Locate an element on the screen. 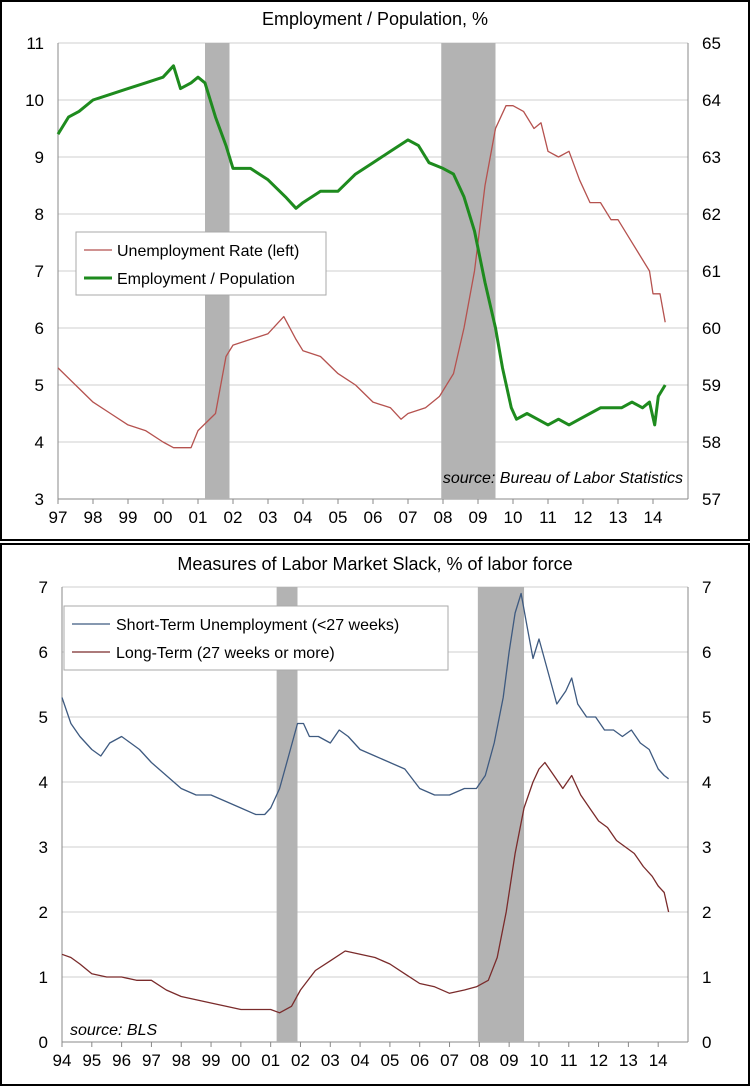 This screenshot has width=750, height=1086. left-tick-label: 8 is located at coordinates (39, 214).